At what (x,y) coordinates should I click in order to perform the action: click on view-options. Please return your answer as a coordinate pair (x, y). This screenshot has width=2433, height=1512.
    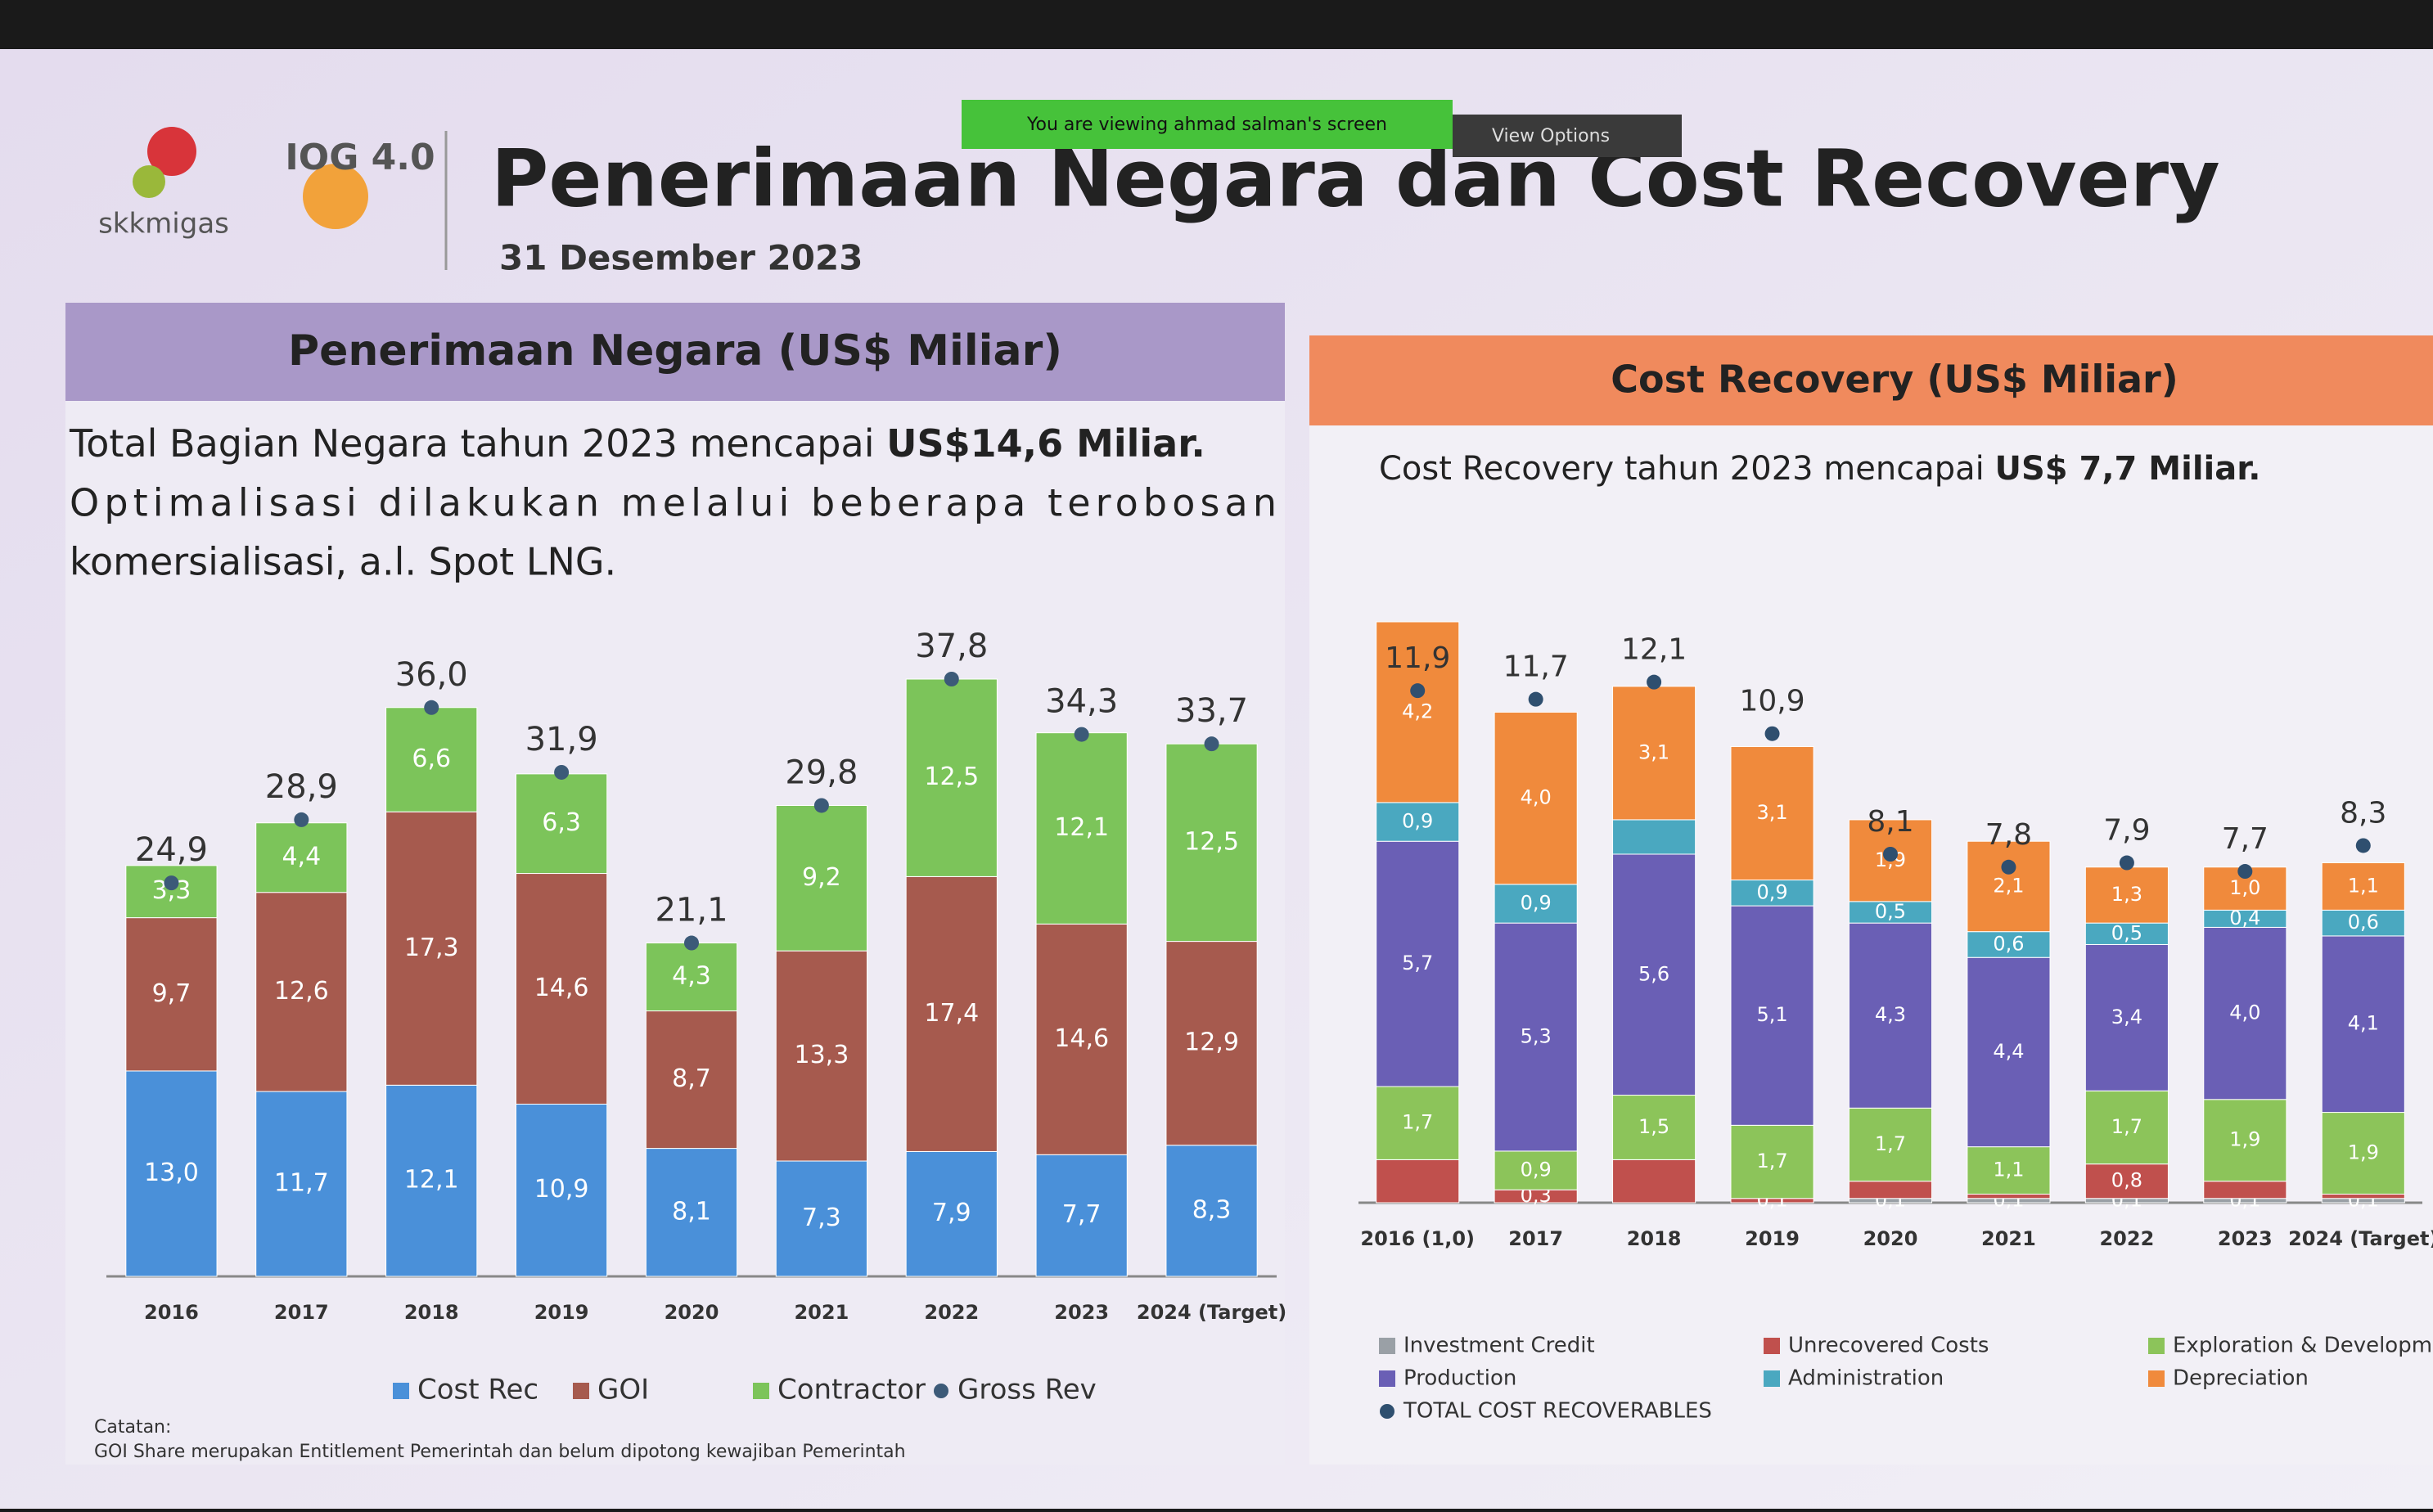
    Looking at the image, I should click on (1568, 136).